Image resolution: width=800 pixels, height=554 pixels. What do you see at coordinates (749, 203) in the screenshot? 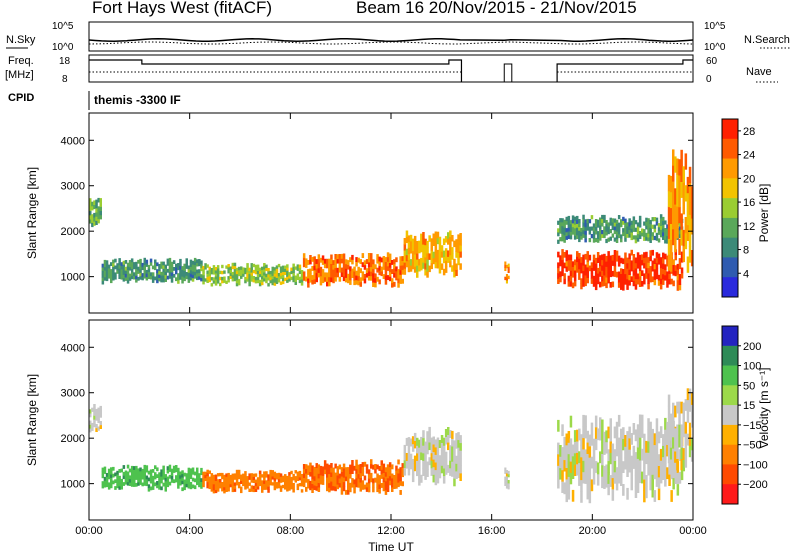
I see `colorbar-tick-label: 16` at bounding box center [749, 203].